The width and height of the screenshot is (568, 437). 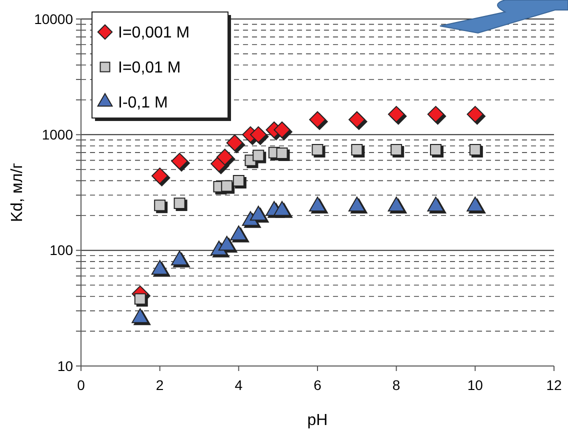 What do you see at coordinates (17, 192) in the screenshot?
I see `y-axis-title: Kd, мл/г` at bounding box center [17, 192].